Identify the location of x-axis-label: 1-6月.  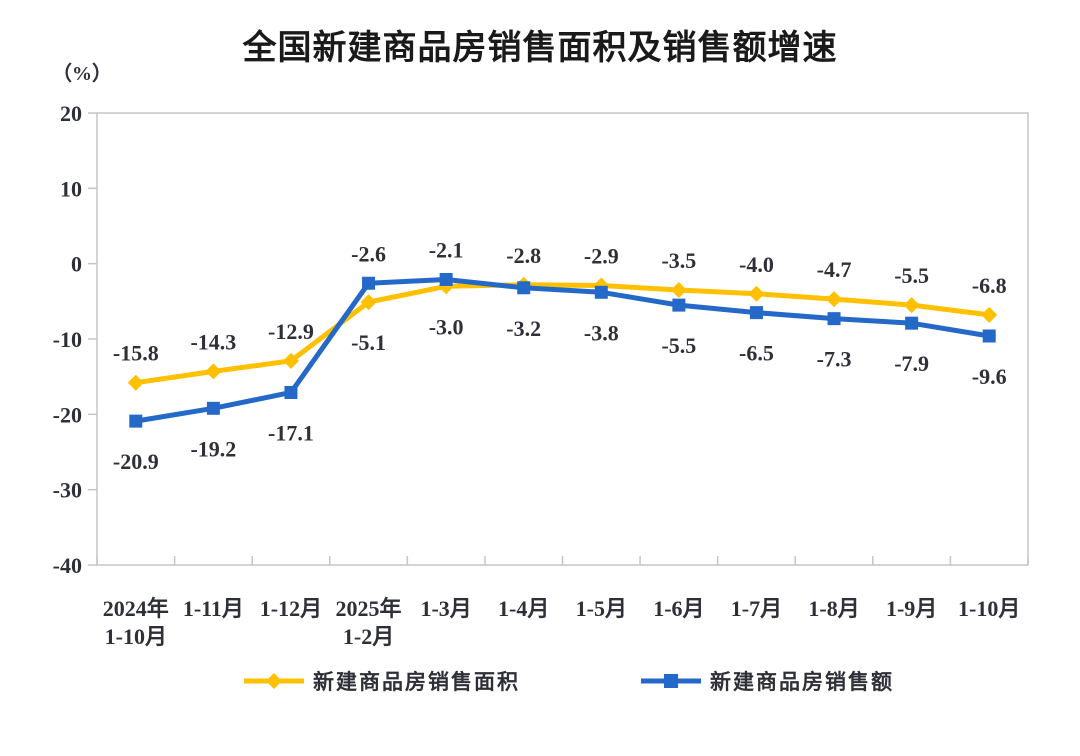
(678, 608).